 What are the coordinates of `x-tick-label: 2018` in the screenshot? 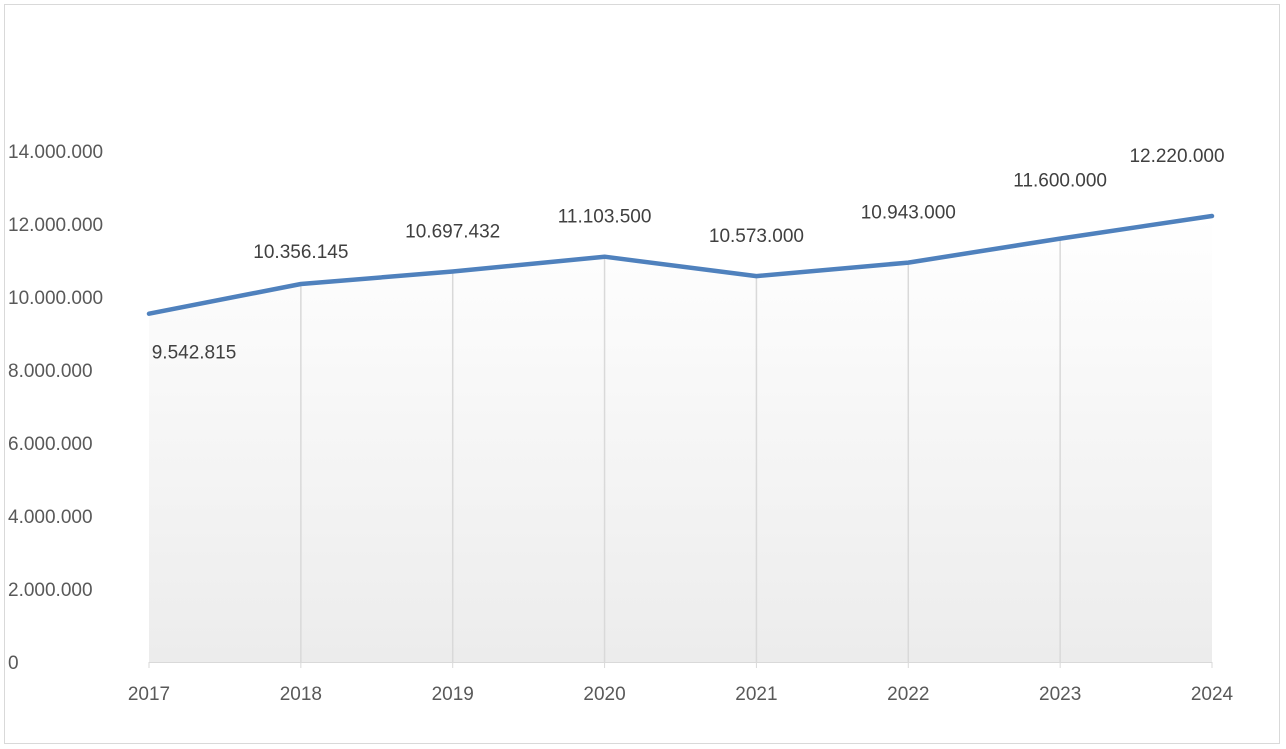 It's located at (301, 694).